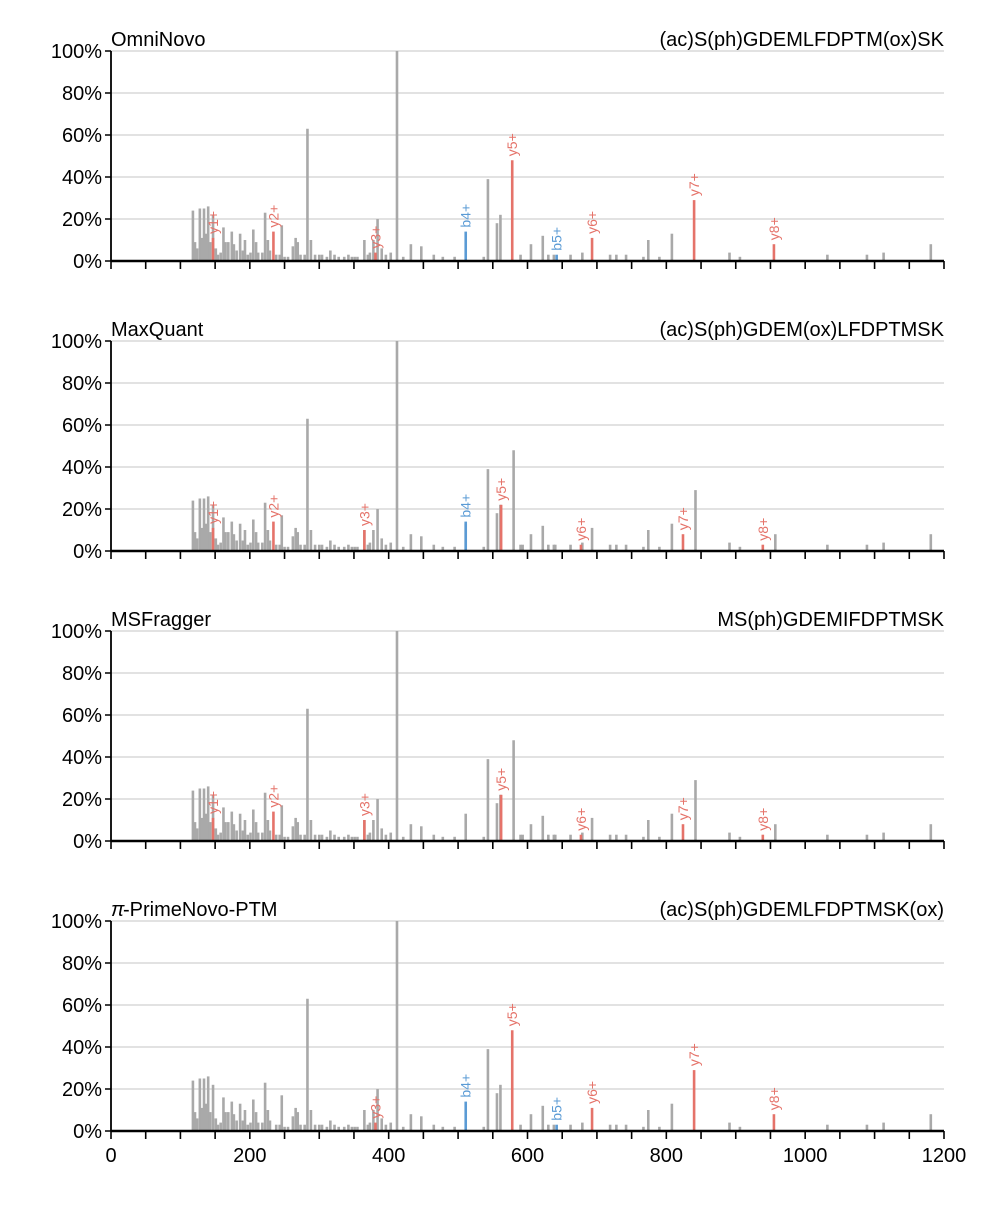 This screenshot has width=998, height=1206. Describe the element at coordinates (118, 910) in the screenshot. I see `tool-name-prefix: π` at that location.